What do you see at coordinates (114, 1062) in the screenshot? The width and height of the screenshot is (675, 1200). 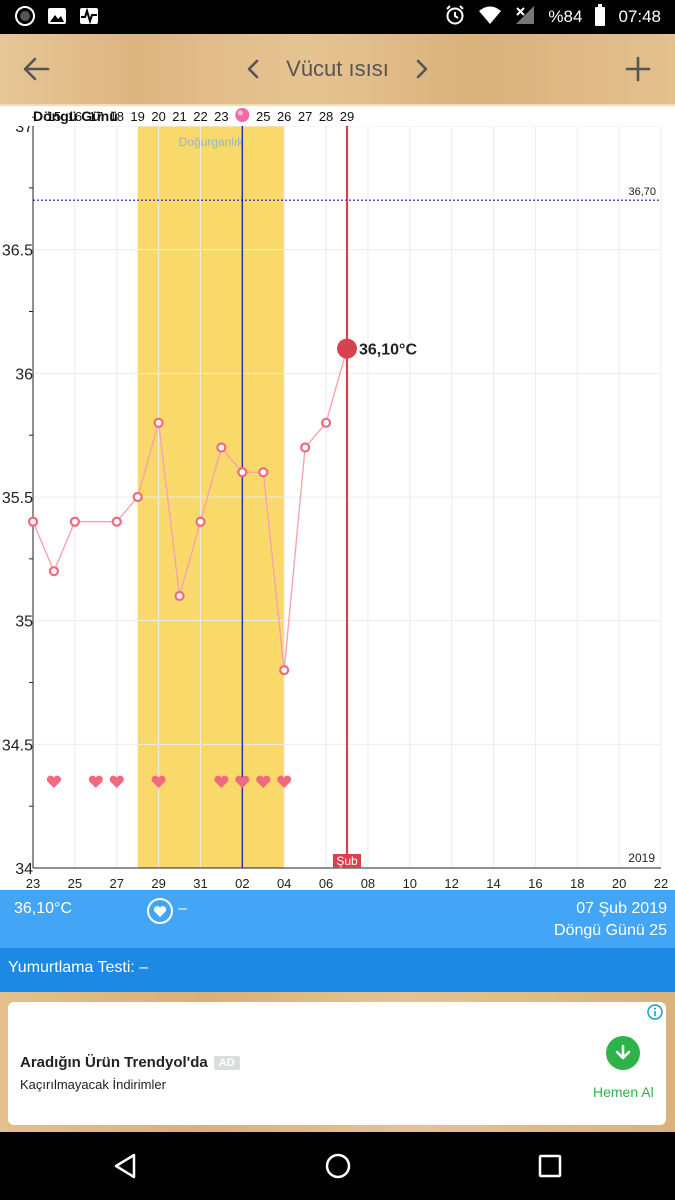 I see `ad-title-text: Aradığın Ürün Trendyol'da` at bounding box center [114, 1062].